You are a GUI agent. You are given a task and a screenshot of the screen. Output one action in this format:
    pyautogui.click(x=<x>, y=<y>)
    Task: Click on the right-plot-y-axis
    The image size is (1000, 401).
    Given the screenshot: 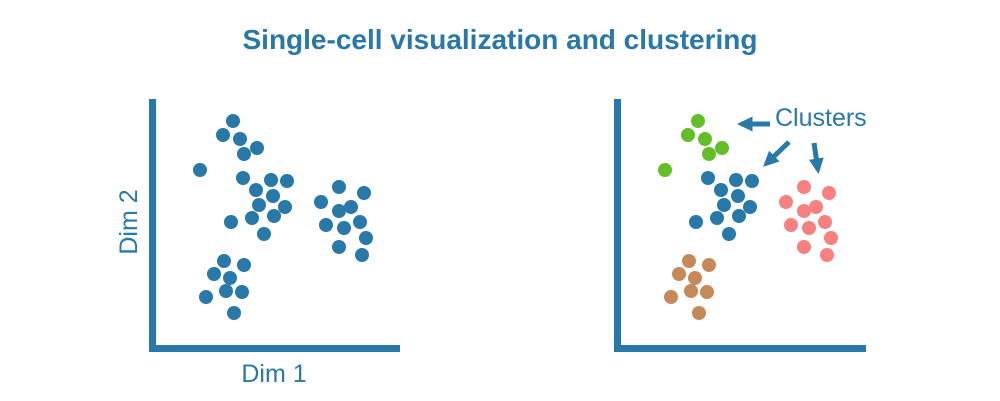 What is the action you would take?
    pyautogui.click(x=617, y=225)
    